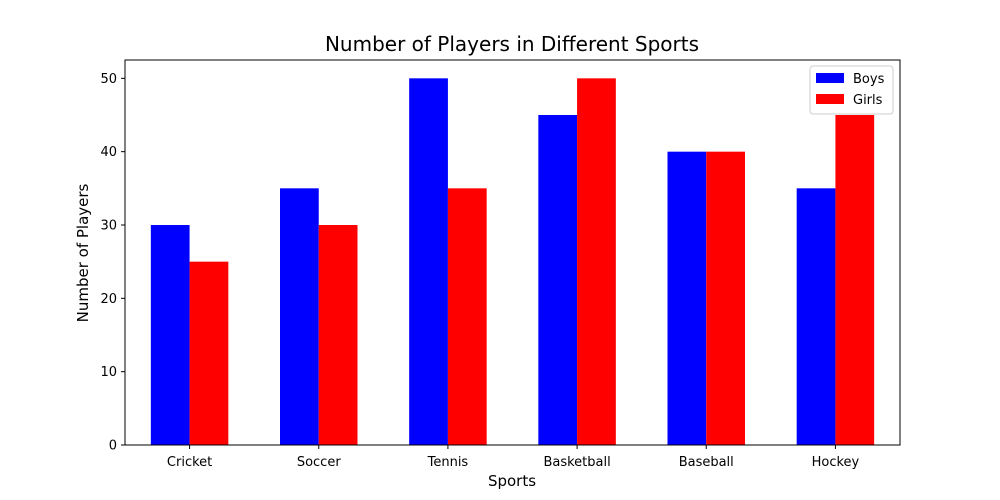 The width and height of the screenshot is (1000, 500). I want to click on chart-title: Number of Players in Different Sports, so click(512, 44).